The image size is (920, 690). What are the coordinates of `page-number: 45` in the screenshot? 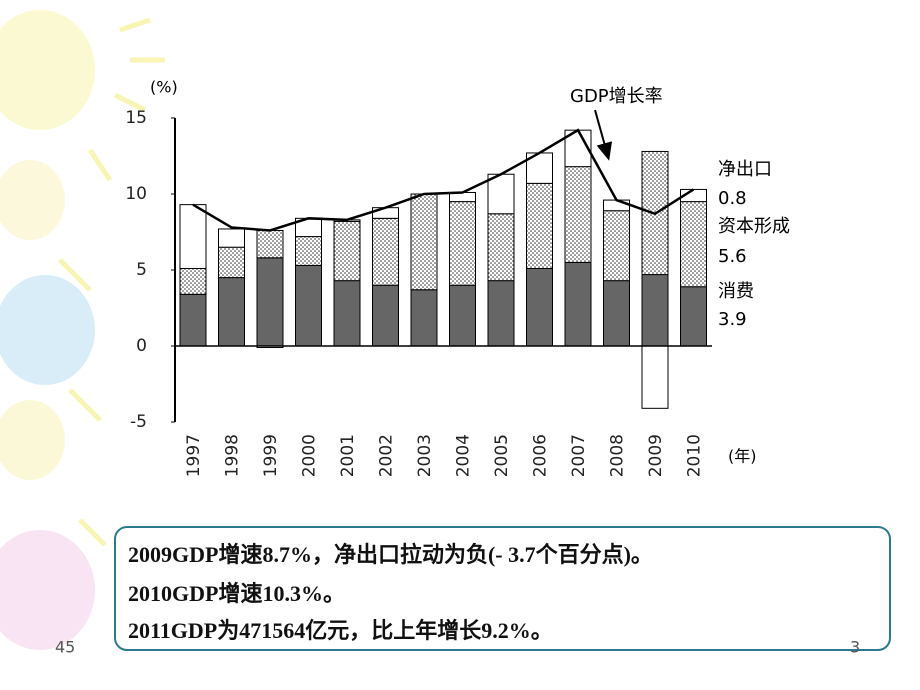 It's located at (65, 647).